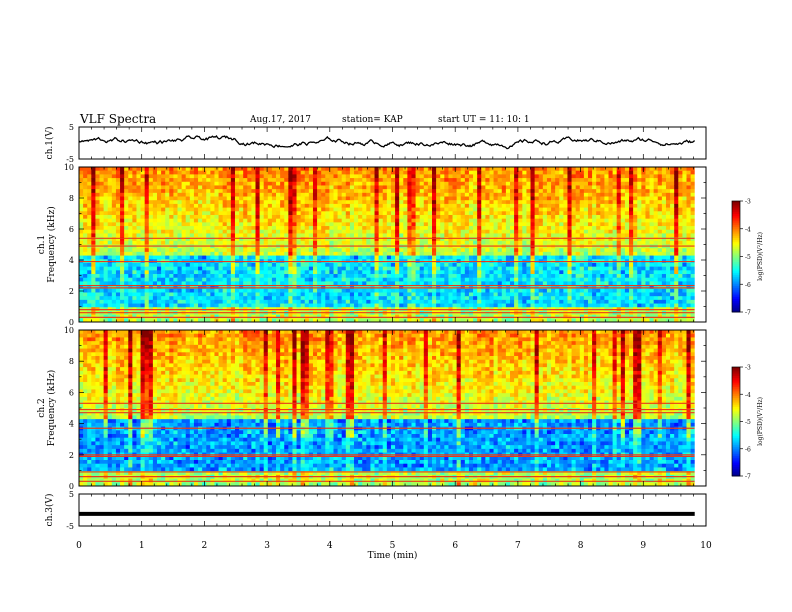  I want to click on plot-title: VLF Spectra, so click(118, 119).